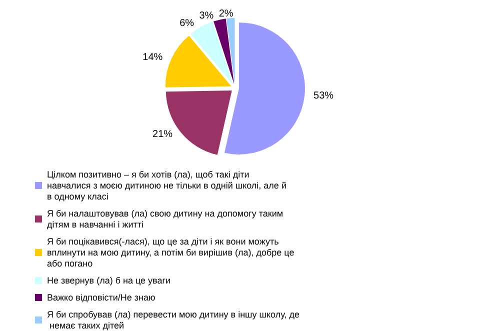 This screenshot has height=331, width=495. Describe the element at coordinates (109, 281) in the screenshot. I see `legend-label: Не звернув (ла) б на це уваги` at that location.